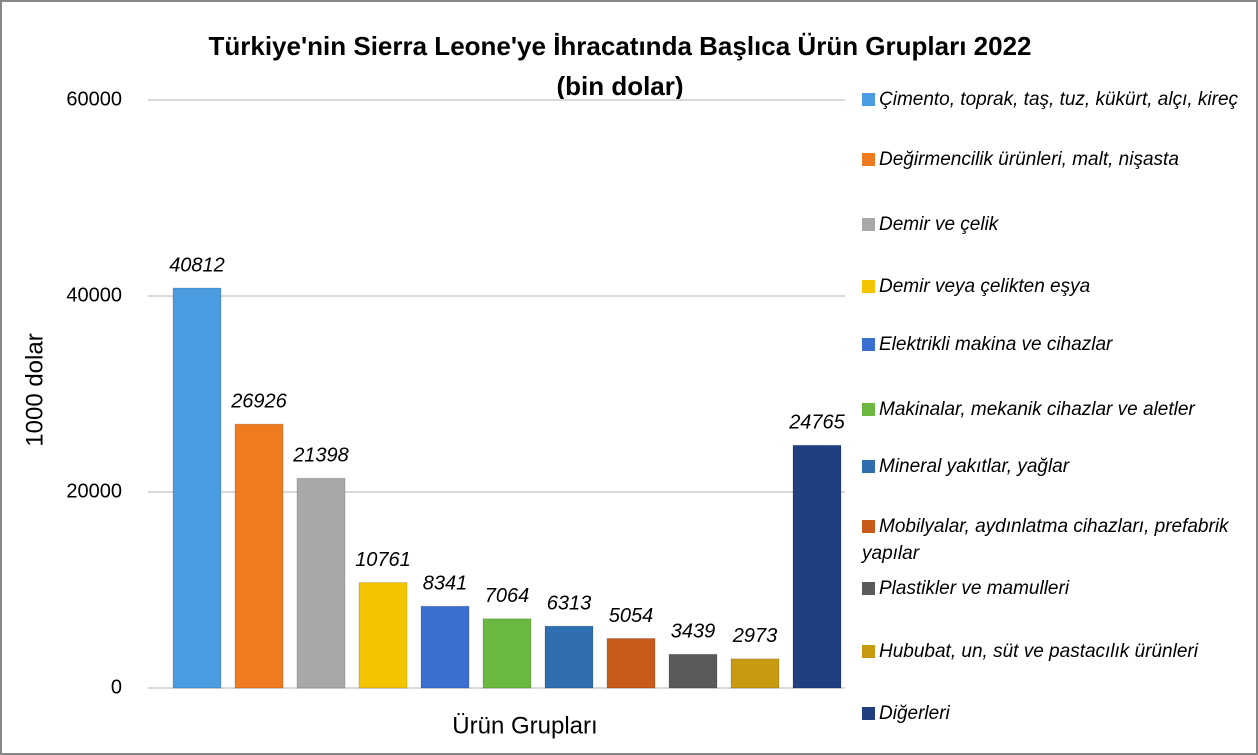 The image size is (1258, 755). I want to click on y-tick-label: 40000, so click(94, 295).